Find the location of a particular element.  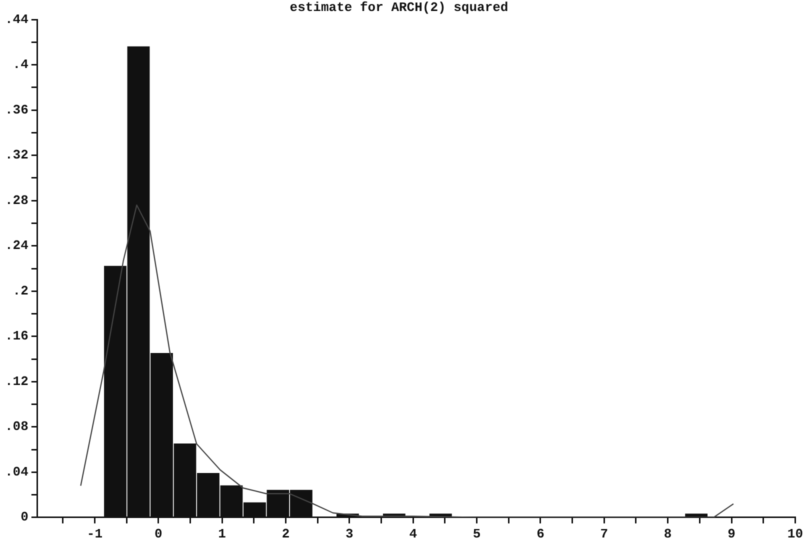

y-tick-label: .16 is located at coordinates (17, 336).